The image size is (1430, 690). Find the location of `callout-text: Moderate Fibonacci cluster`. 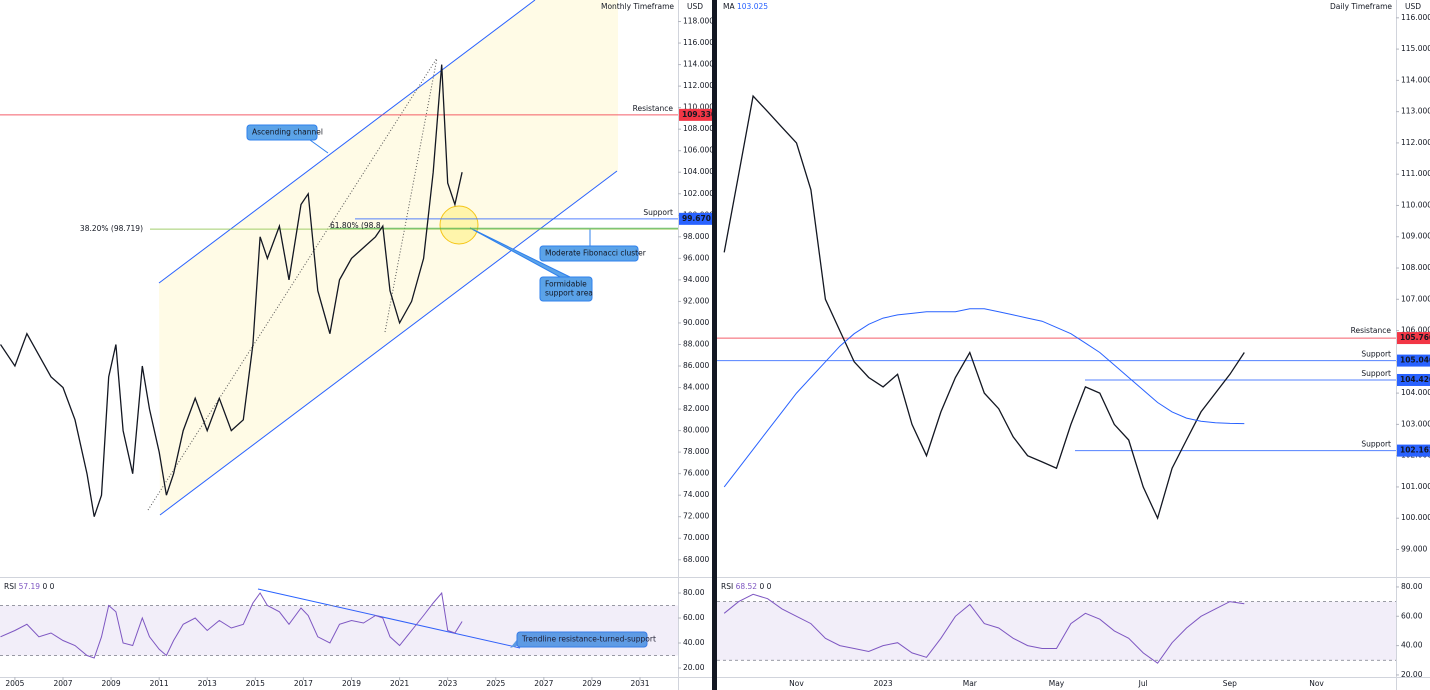

callout-text: Moderate Fibonacci cluster is located at coordinates (596, 253).